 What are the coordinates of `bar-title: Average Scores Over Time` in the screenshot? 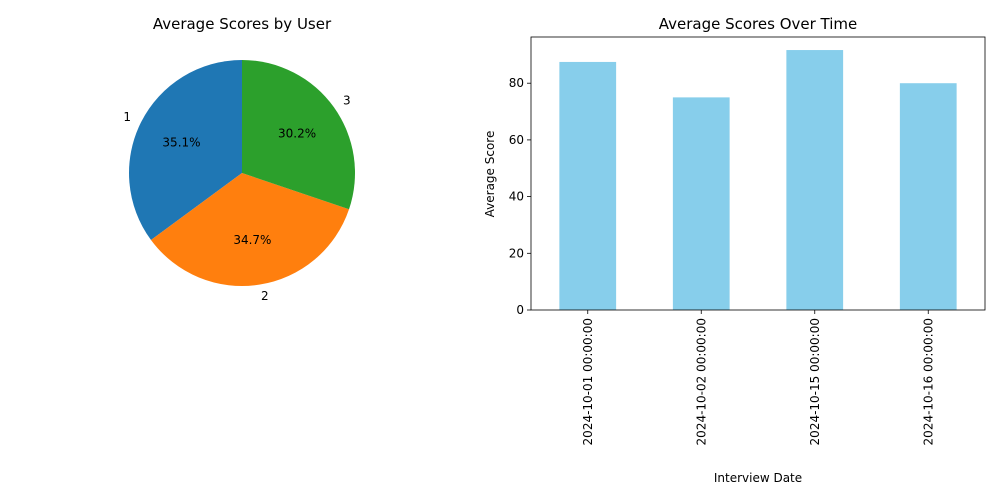 It's located at (758, 24).